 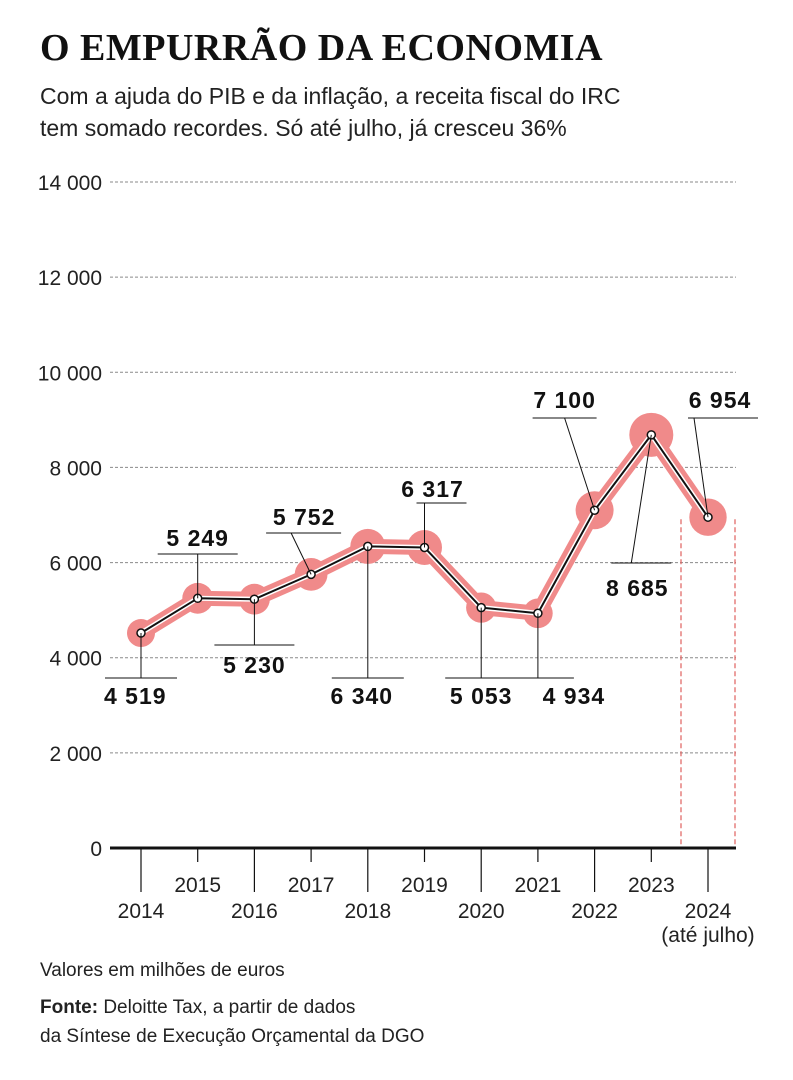 I want to click on chart-title: O EMPURRÃO DA ECONOMIA, so click(x=322, y=48).